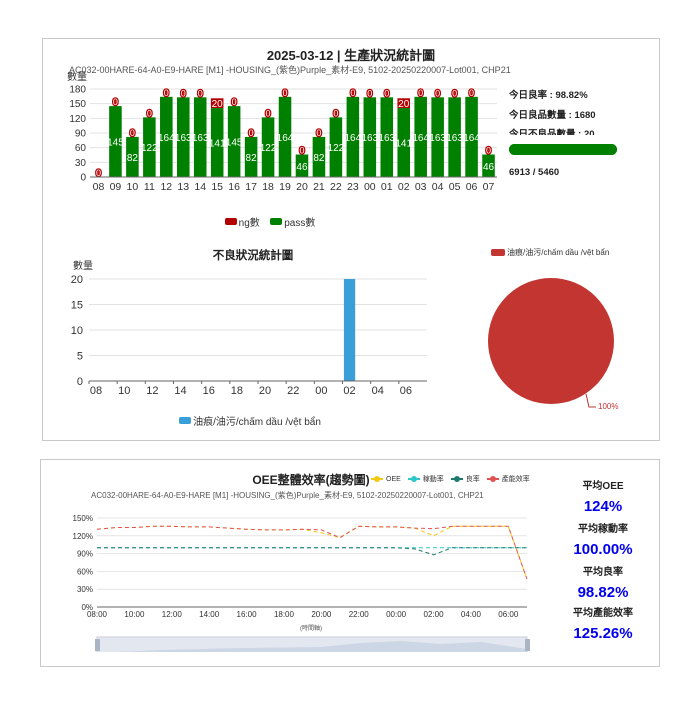  What do you see at coordinates (97, 645) in the screenshot?
I see `zoom-handle-left` at bounding box center [97, 645].